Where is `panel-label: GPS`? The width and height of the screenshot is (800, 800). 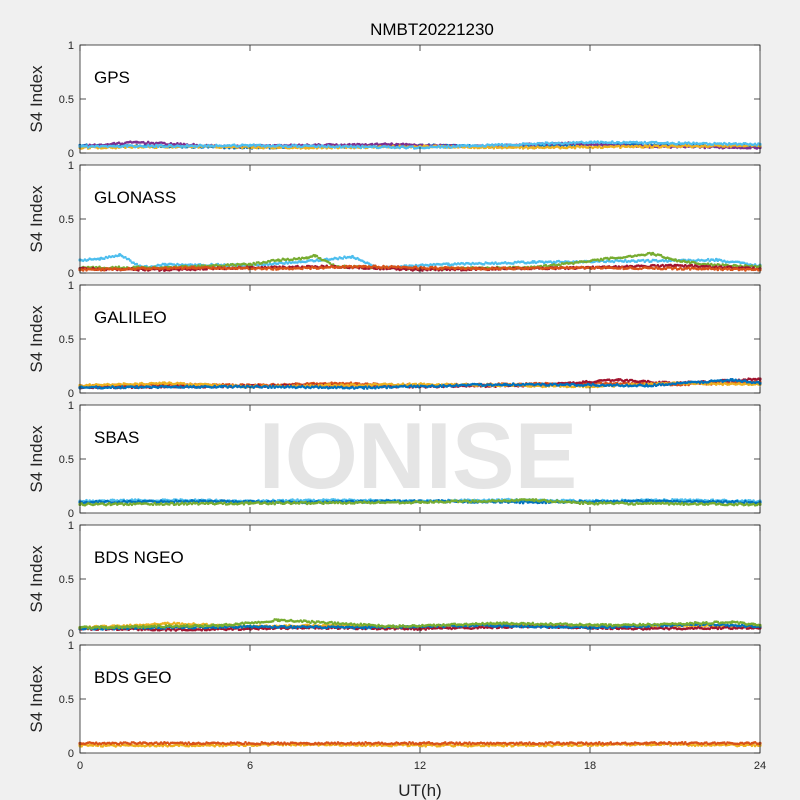 panel-label: GPS is located at coordinates (112, 77).